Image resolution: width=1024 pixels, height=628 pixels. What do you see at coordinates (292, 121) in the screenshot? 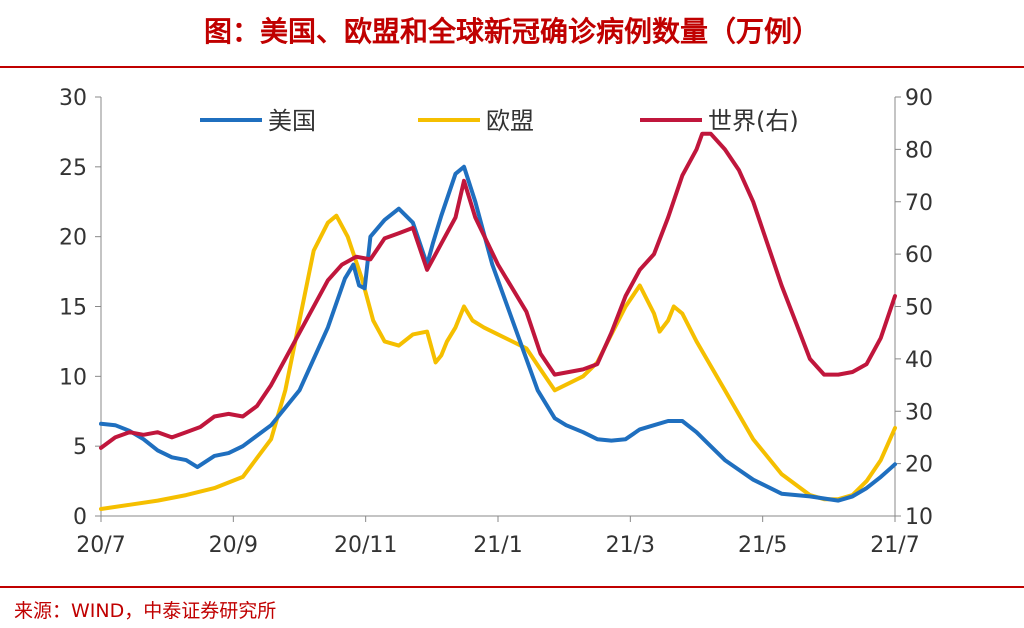
I see `legend-label-us: 美国` at bounding box center [292, 121].